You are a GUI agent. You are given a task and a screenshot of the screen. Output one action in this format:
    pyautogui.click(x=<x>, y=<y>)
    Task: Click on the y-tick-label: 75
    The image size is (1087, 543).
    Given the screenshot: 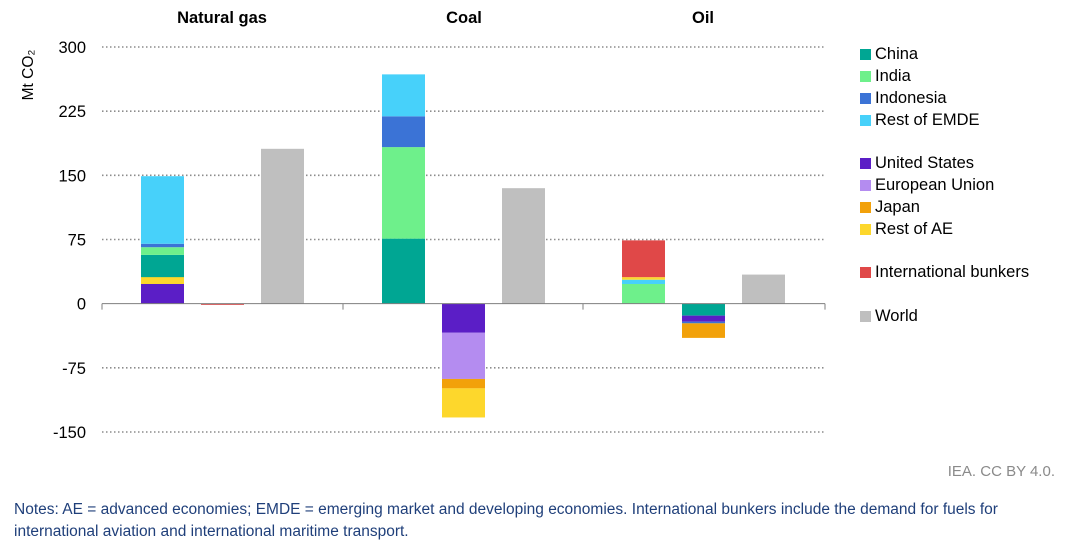 What is the action you would take?
    pyautogui.click(x=77, y=241)
    